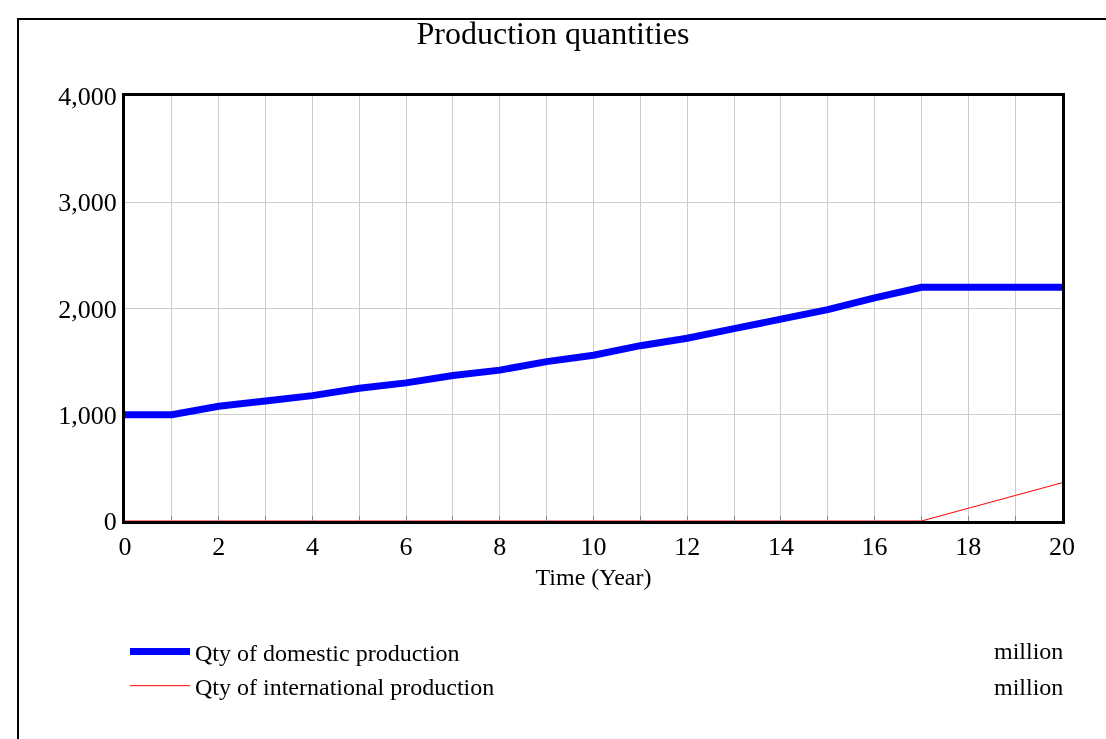 The image size is (1106, 739). Describe the element at coordinates (312, 547) in the screenshot. I see `x-tick-label: 4` at that location.